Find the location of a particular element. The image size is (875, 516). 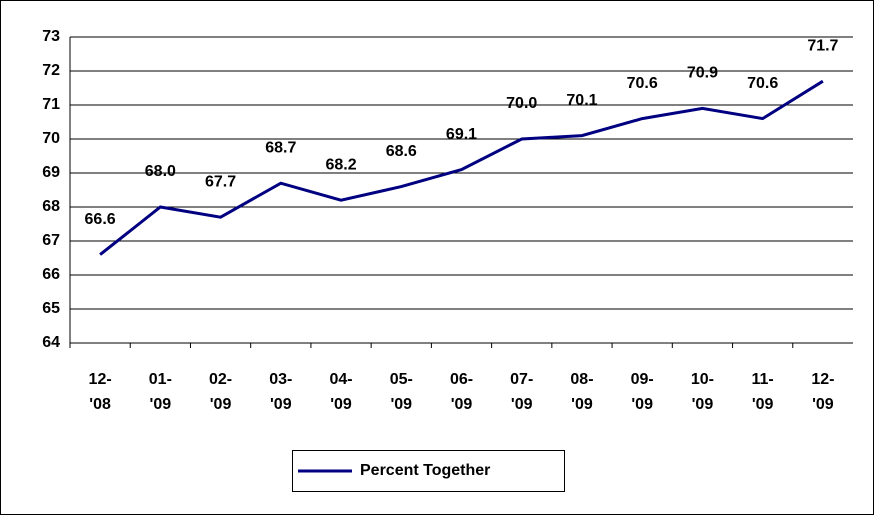

x-tick-label: 02-'09 is located at coordinates (221, 392).